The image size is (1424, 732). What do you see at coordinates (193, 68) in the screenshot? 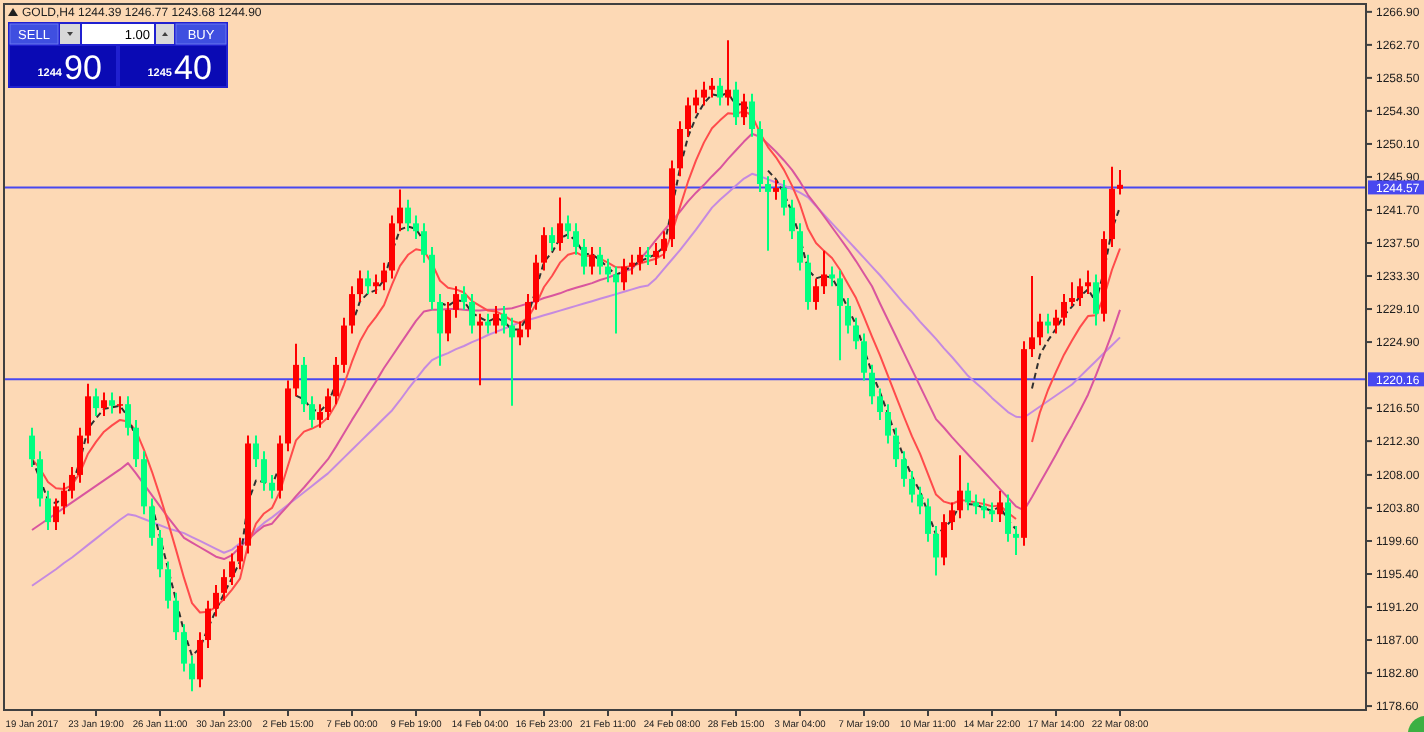
I see `annotation: 40` at bounding box center [193, 68].